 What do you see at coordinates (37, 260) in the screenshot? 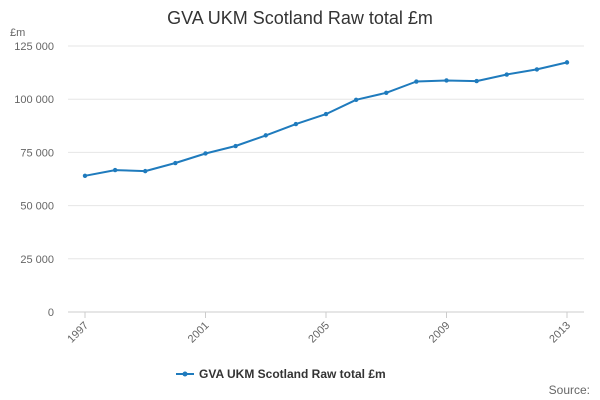
I see `y-tick-label: 25 000` at bounding box center [37, 260].